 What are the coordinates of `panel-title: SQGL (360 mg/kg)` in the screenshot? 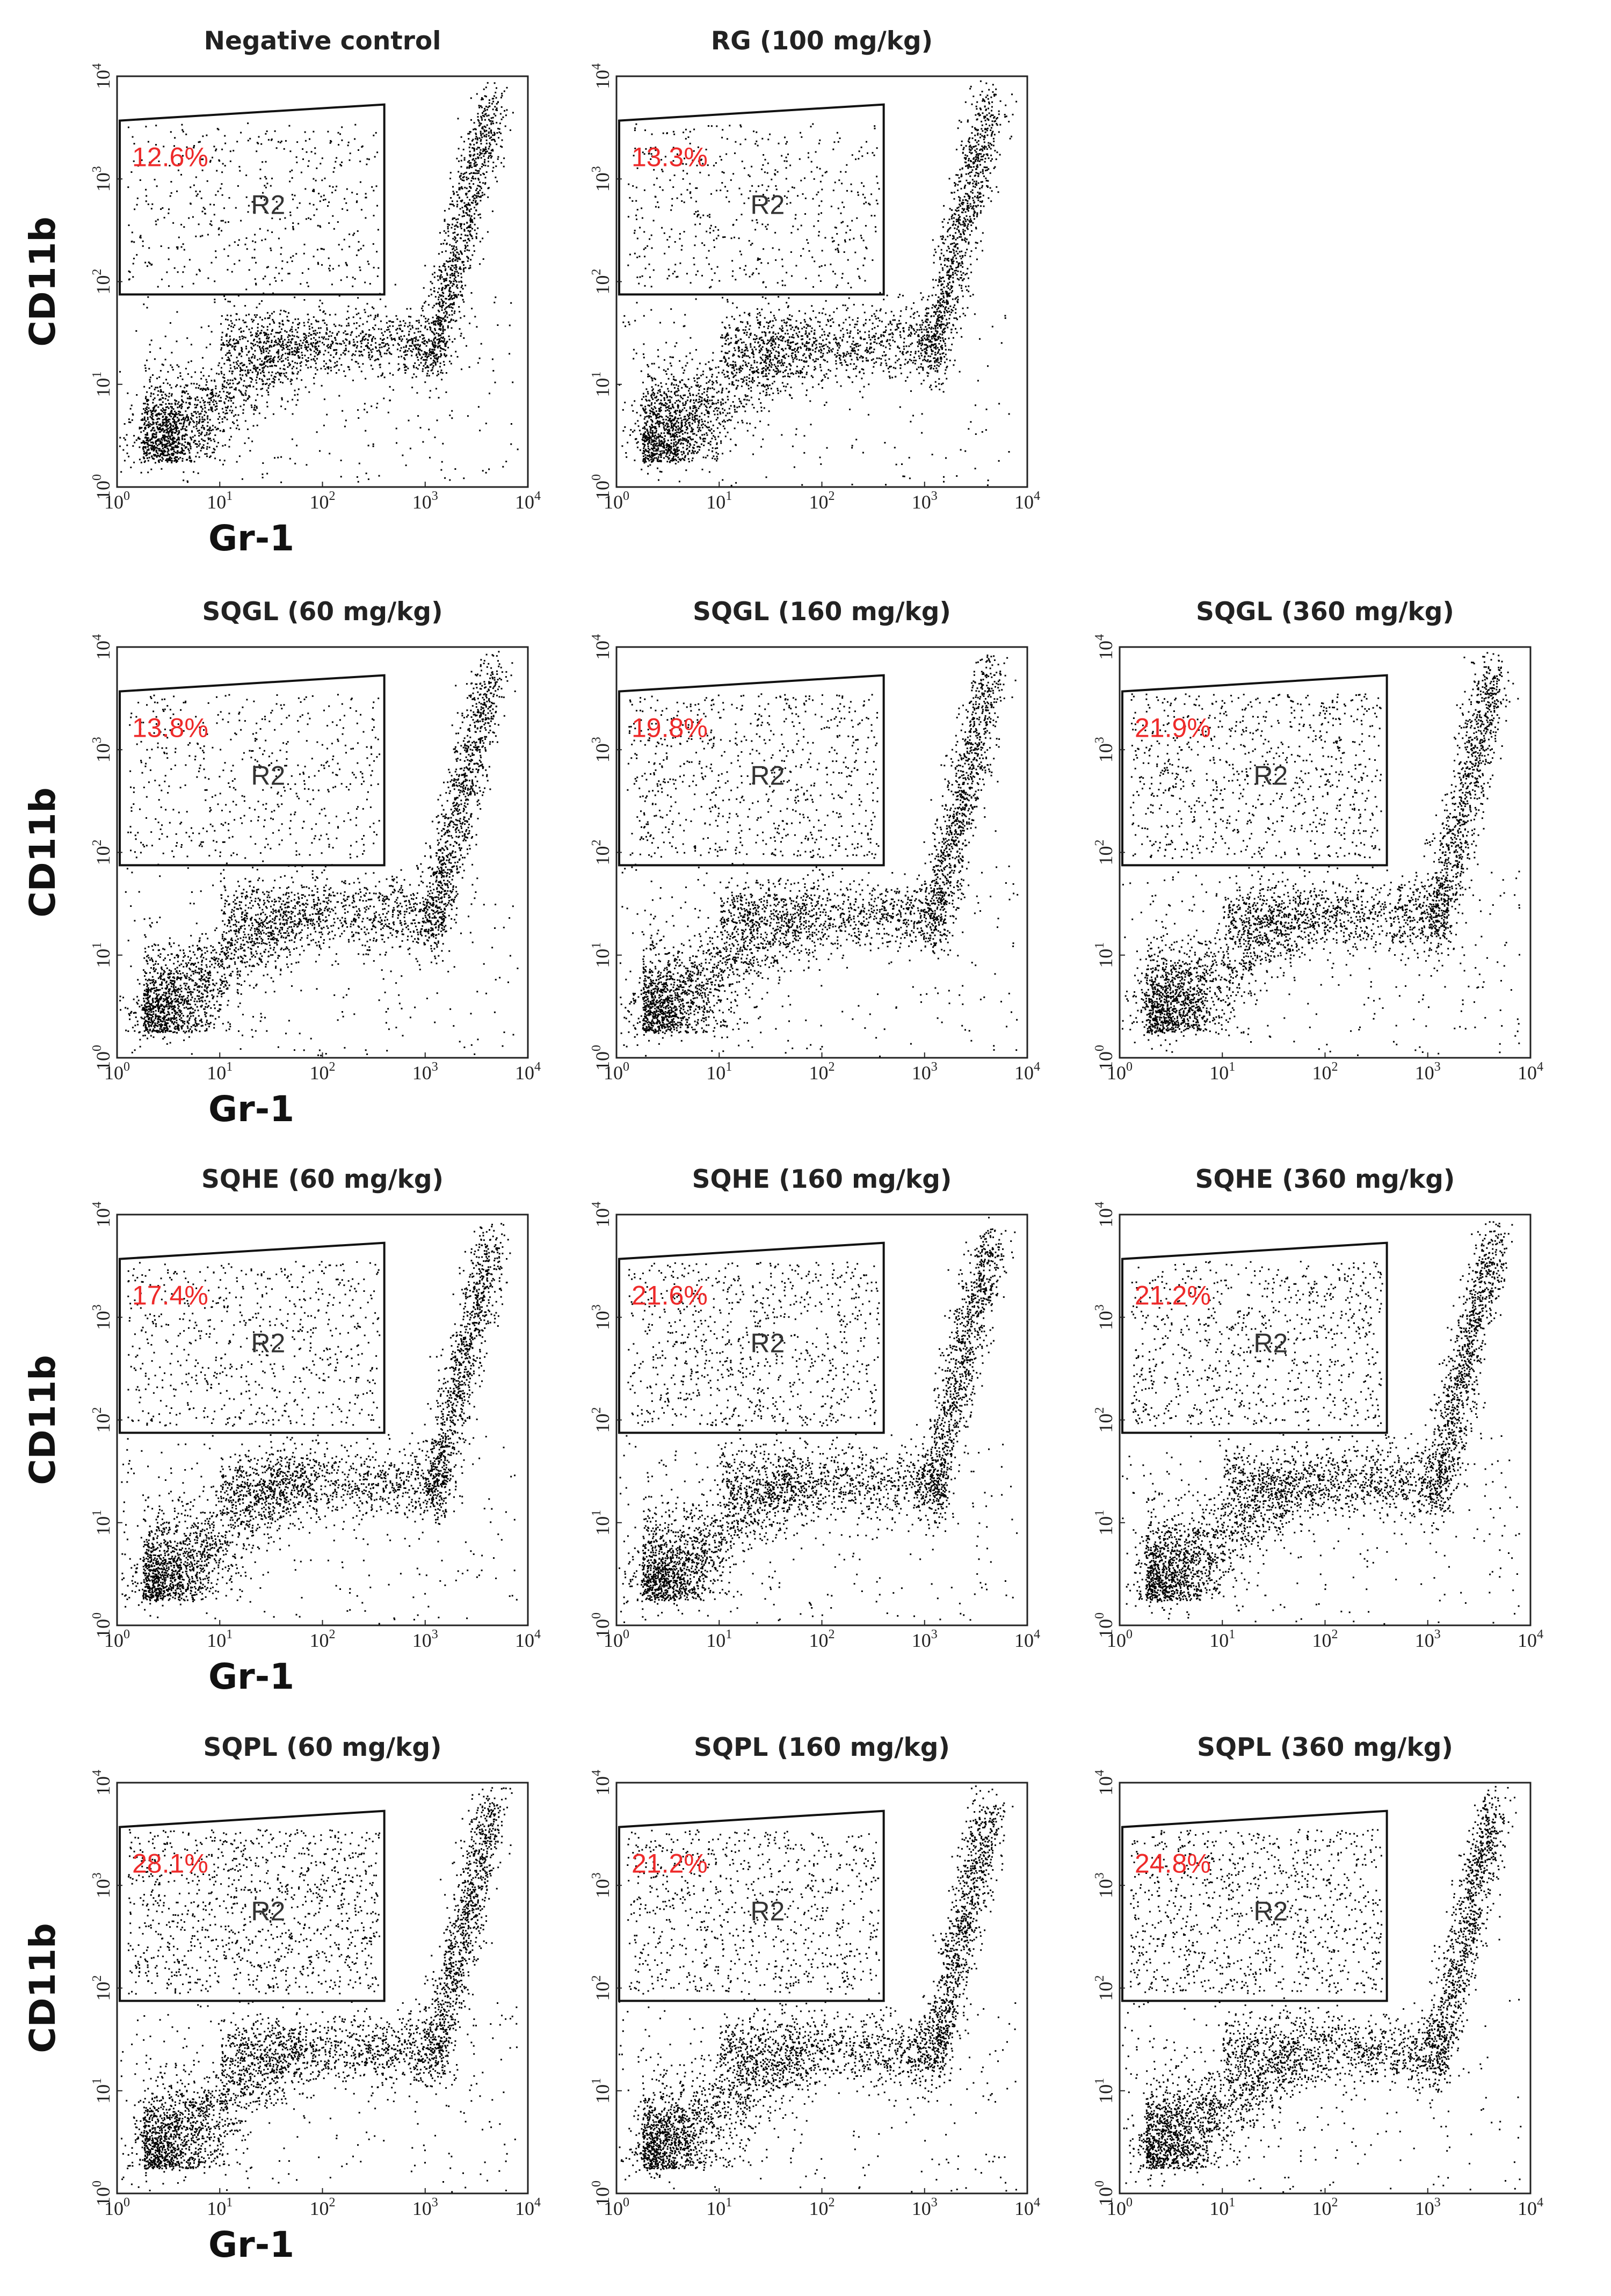 It's located at (1325, 612).